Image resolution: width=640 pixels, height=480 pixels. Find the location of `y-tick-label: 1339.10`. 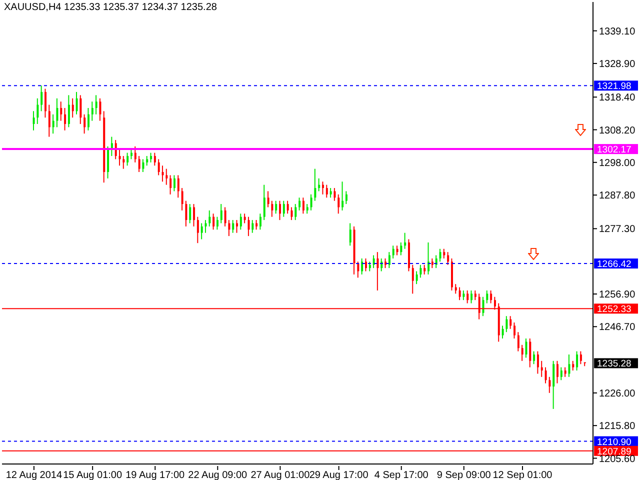

y-tick-label: 1339.10 is located at coordinates (617, 32).